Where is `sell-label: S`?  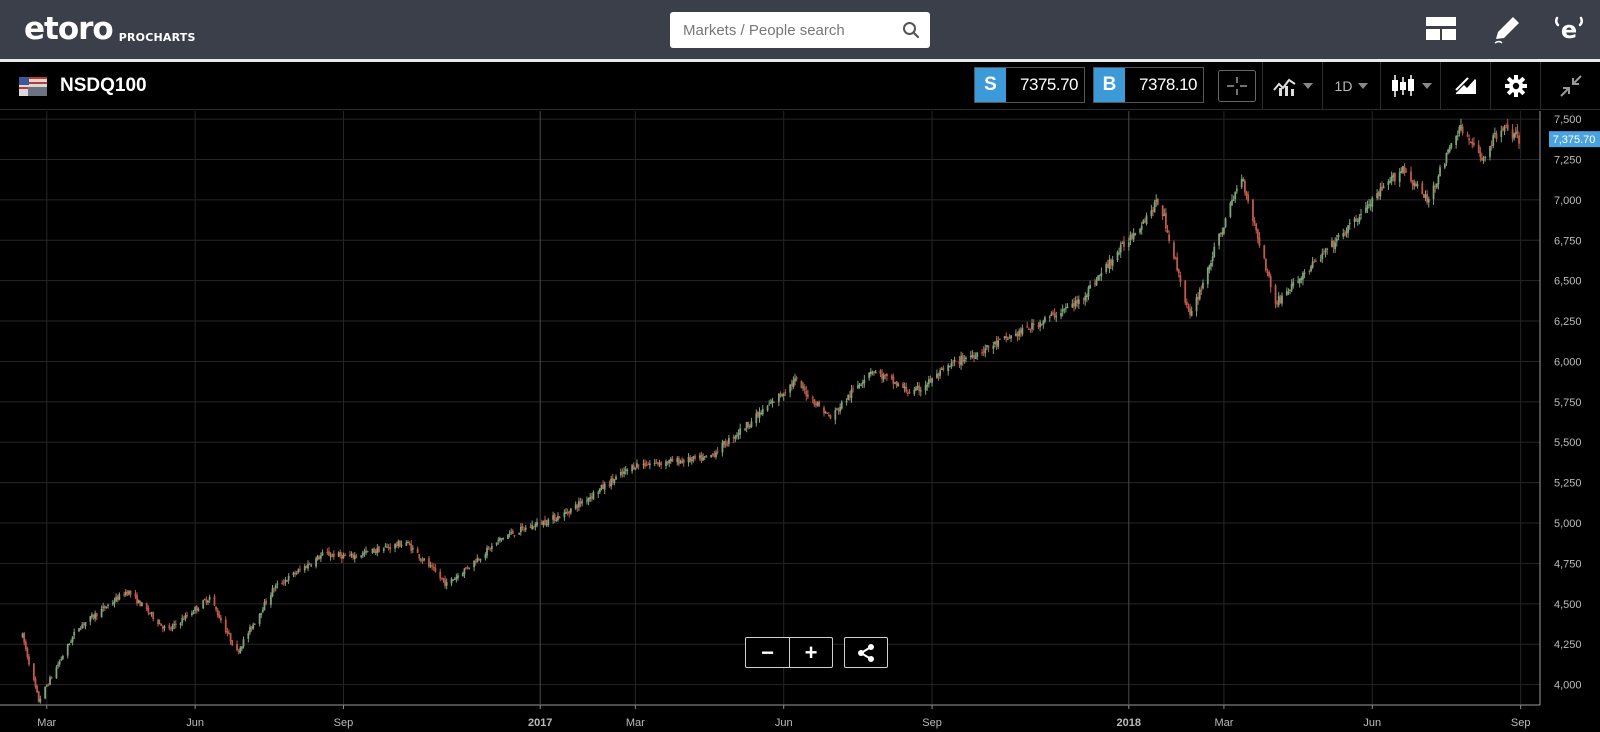
sell-label: S is located at coordinates (990, 85).